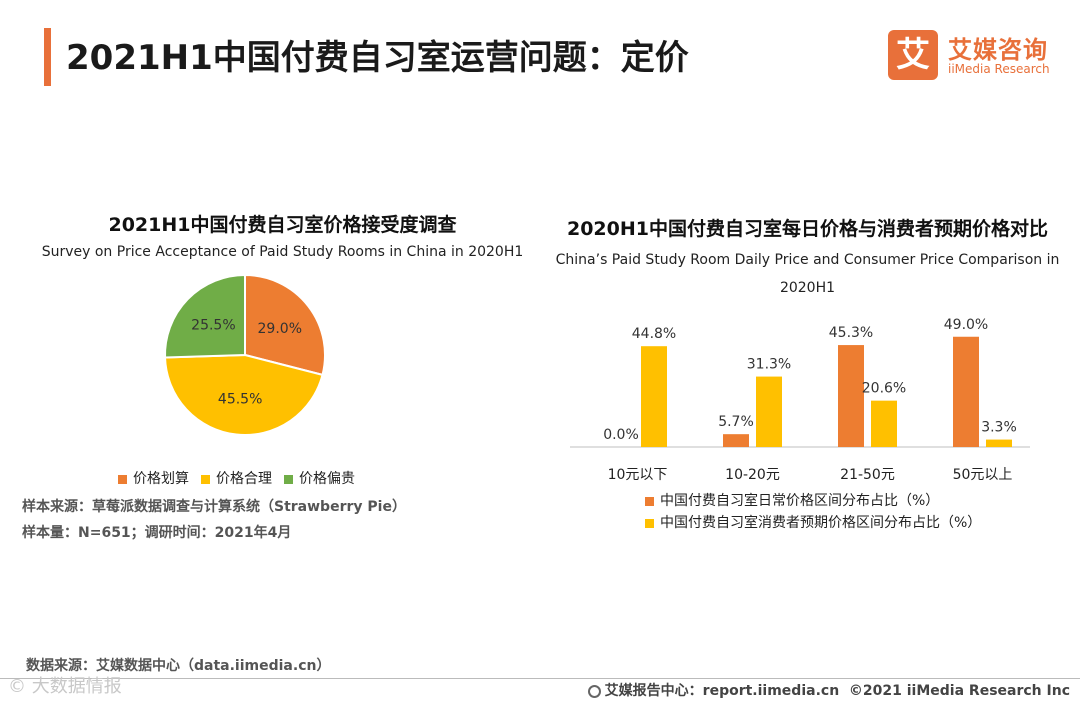 The width and height of the screenshot is (1080, 702). What do you see at coordinates (638, 475) in the screenshot?
I see `category-label-0: 10元以下` at bounding box center [638, 475].